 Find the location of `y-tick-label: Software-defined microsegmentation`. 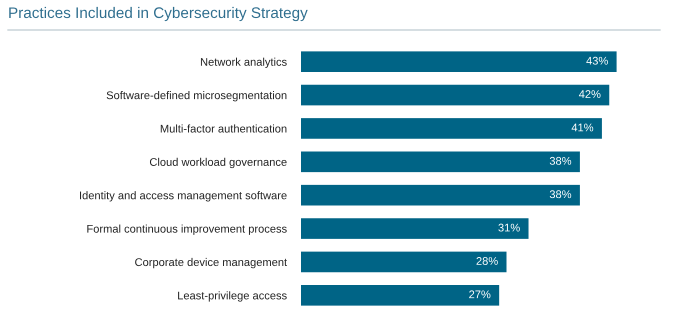

y-tick-label: Software-defined microsegmentation is located at coordinates (196, 96).